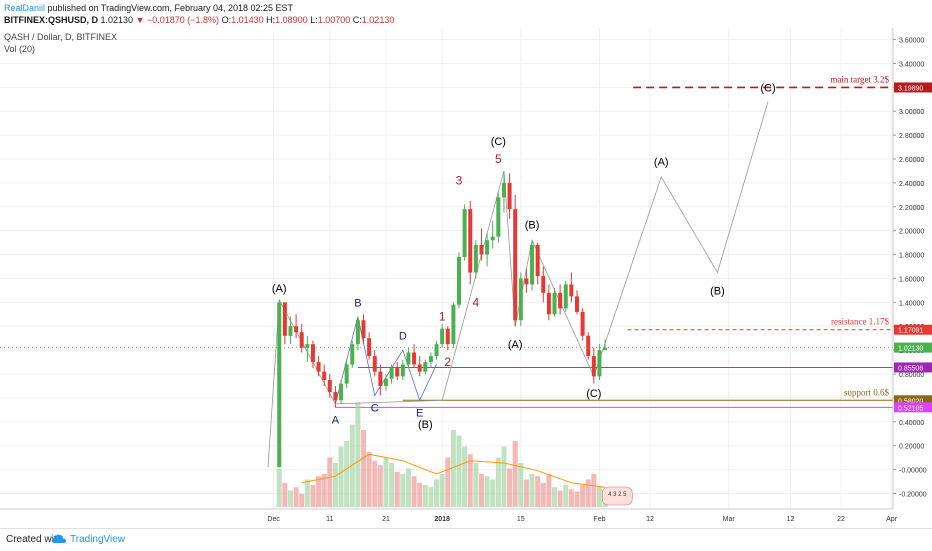 The height and width of the screenshot is (551, 932). What do you see at coordinates (98, 539) in the screenshot?
I see `tradingview-brand: TradingView` at bounding box center [98, 539].